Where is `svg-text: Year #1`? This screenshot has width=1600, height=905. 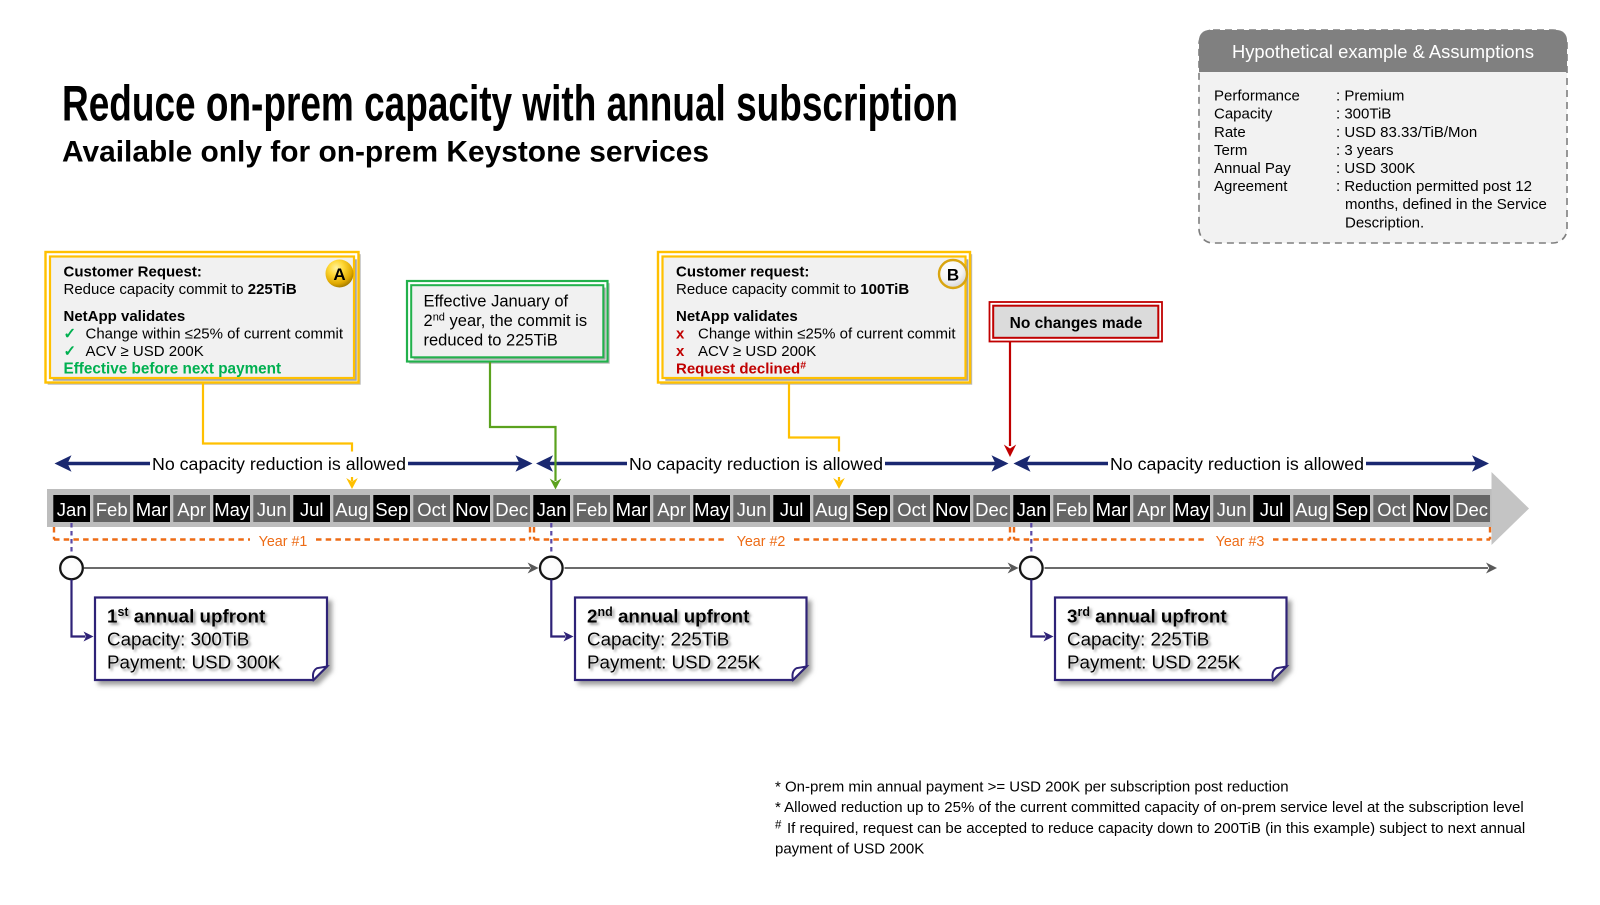
svg-text: Year #1 is located at coordinates (283, 542).